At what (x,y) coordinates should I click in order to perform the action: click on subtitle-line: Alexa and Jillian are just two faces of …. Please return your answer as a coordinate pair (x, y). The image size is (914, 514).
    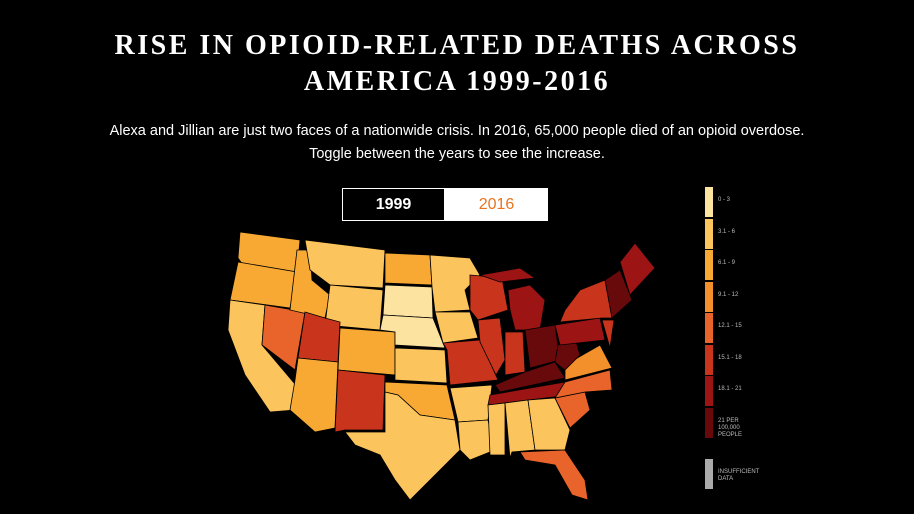
    Looking at the image, I should click on (457, 131).